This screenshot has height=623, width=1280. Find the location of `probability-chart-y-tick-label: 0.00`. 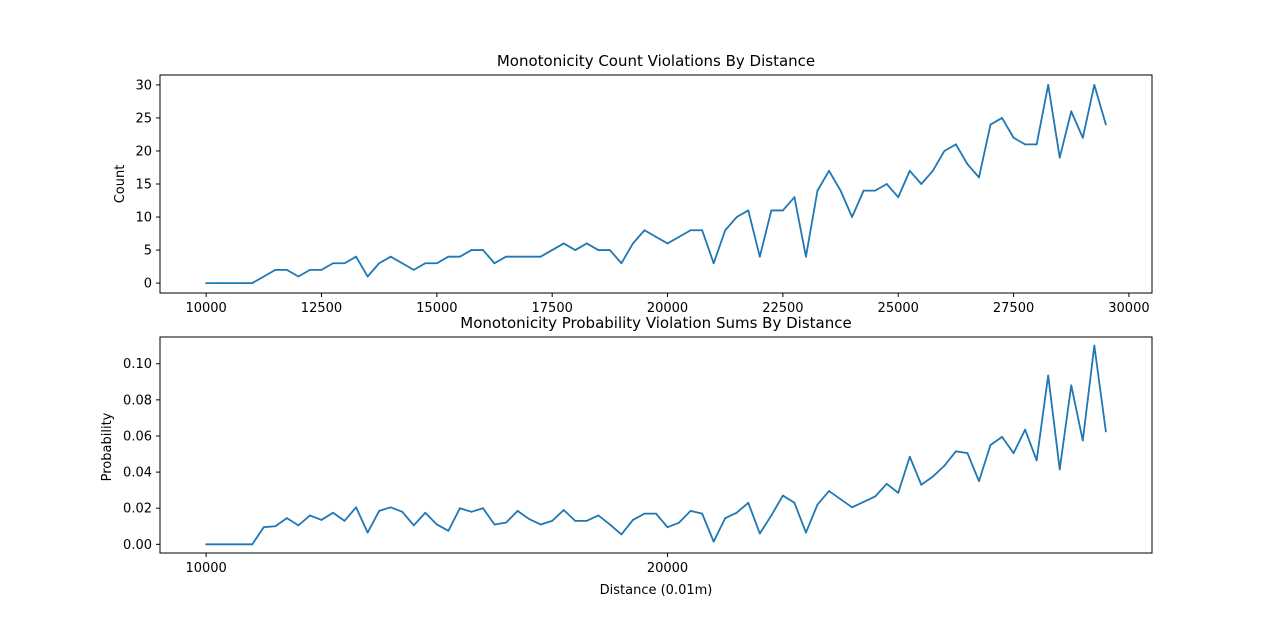

probability-chart-y-tick-label: 0.00 is located at coordinates (137, 545).